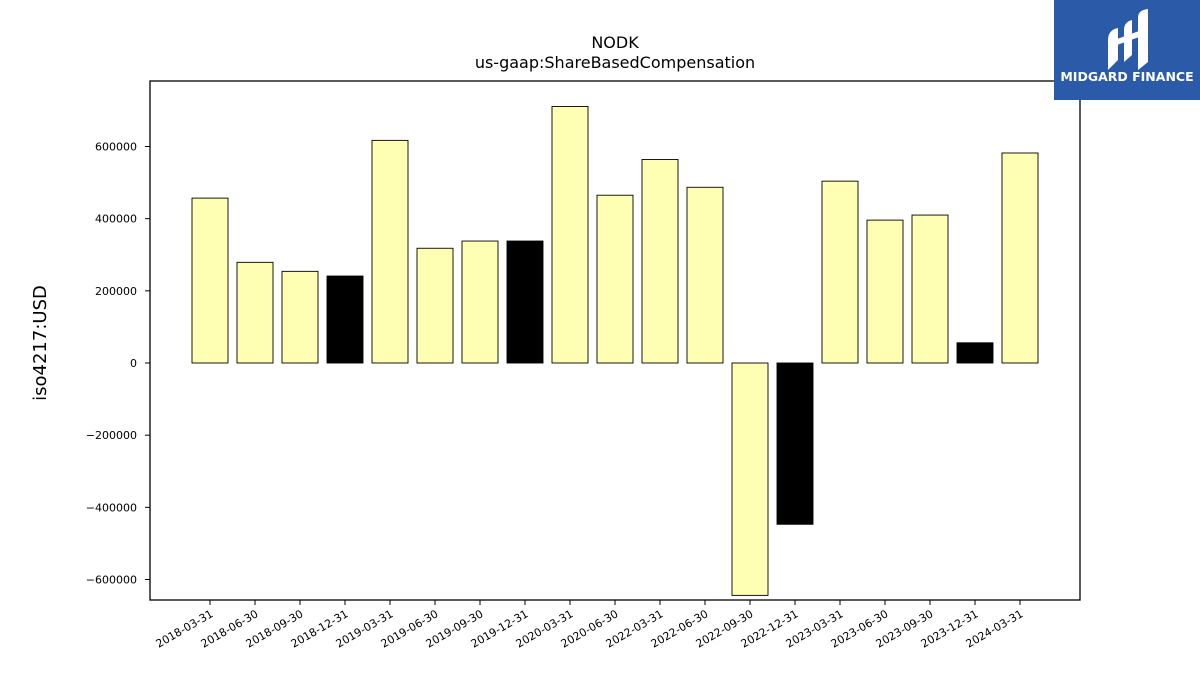 The width and height of the screenshot is (1200, 675). What do you see at coordinates (118, 364) in the screenshot?
I see `y-ticks-group: −600000 −400000 −200000 0 200000 400000 600000` at bounding box center [118, 364].